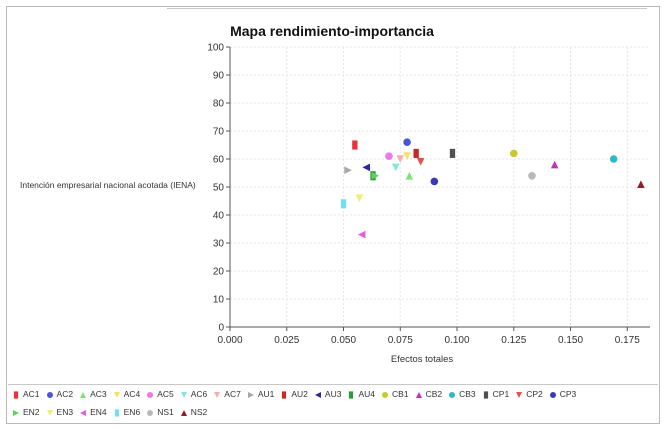 This screenshot has height=428, width=670. I want to click on data-point-ac6, so click(395, 167).